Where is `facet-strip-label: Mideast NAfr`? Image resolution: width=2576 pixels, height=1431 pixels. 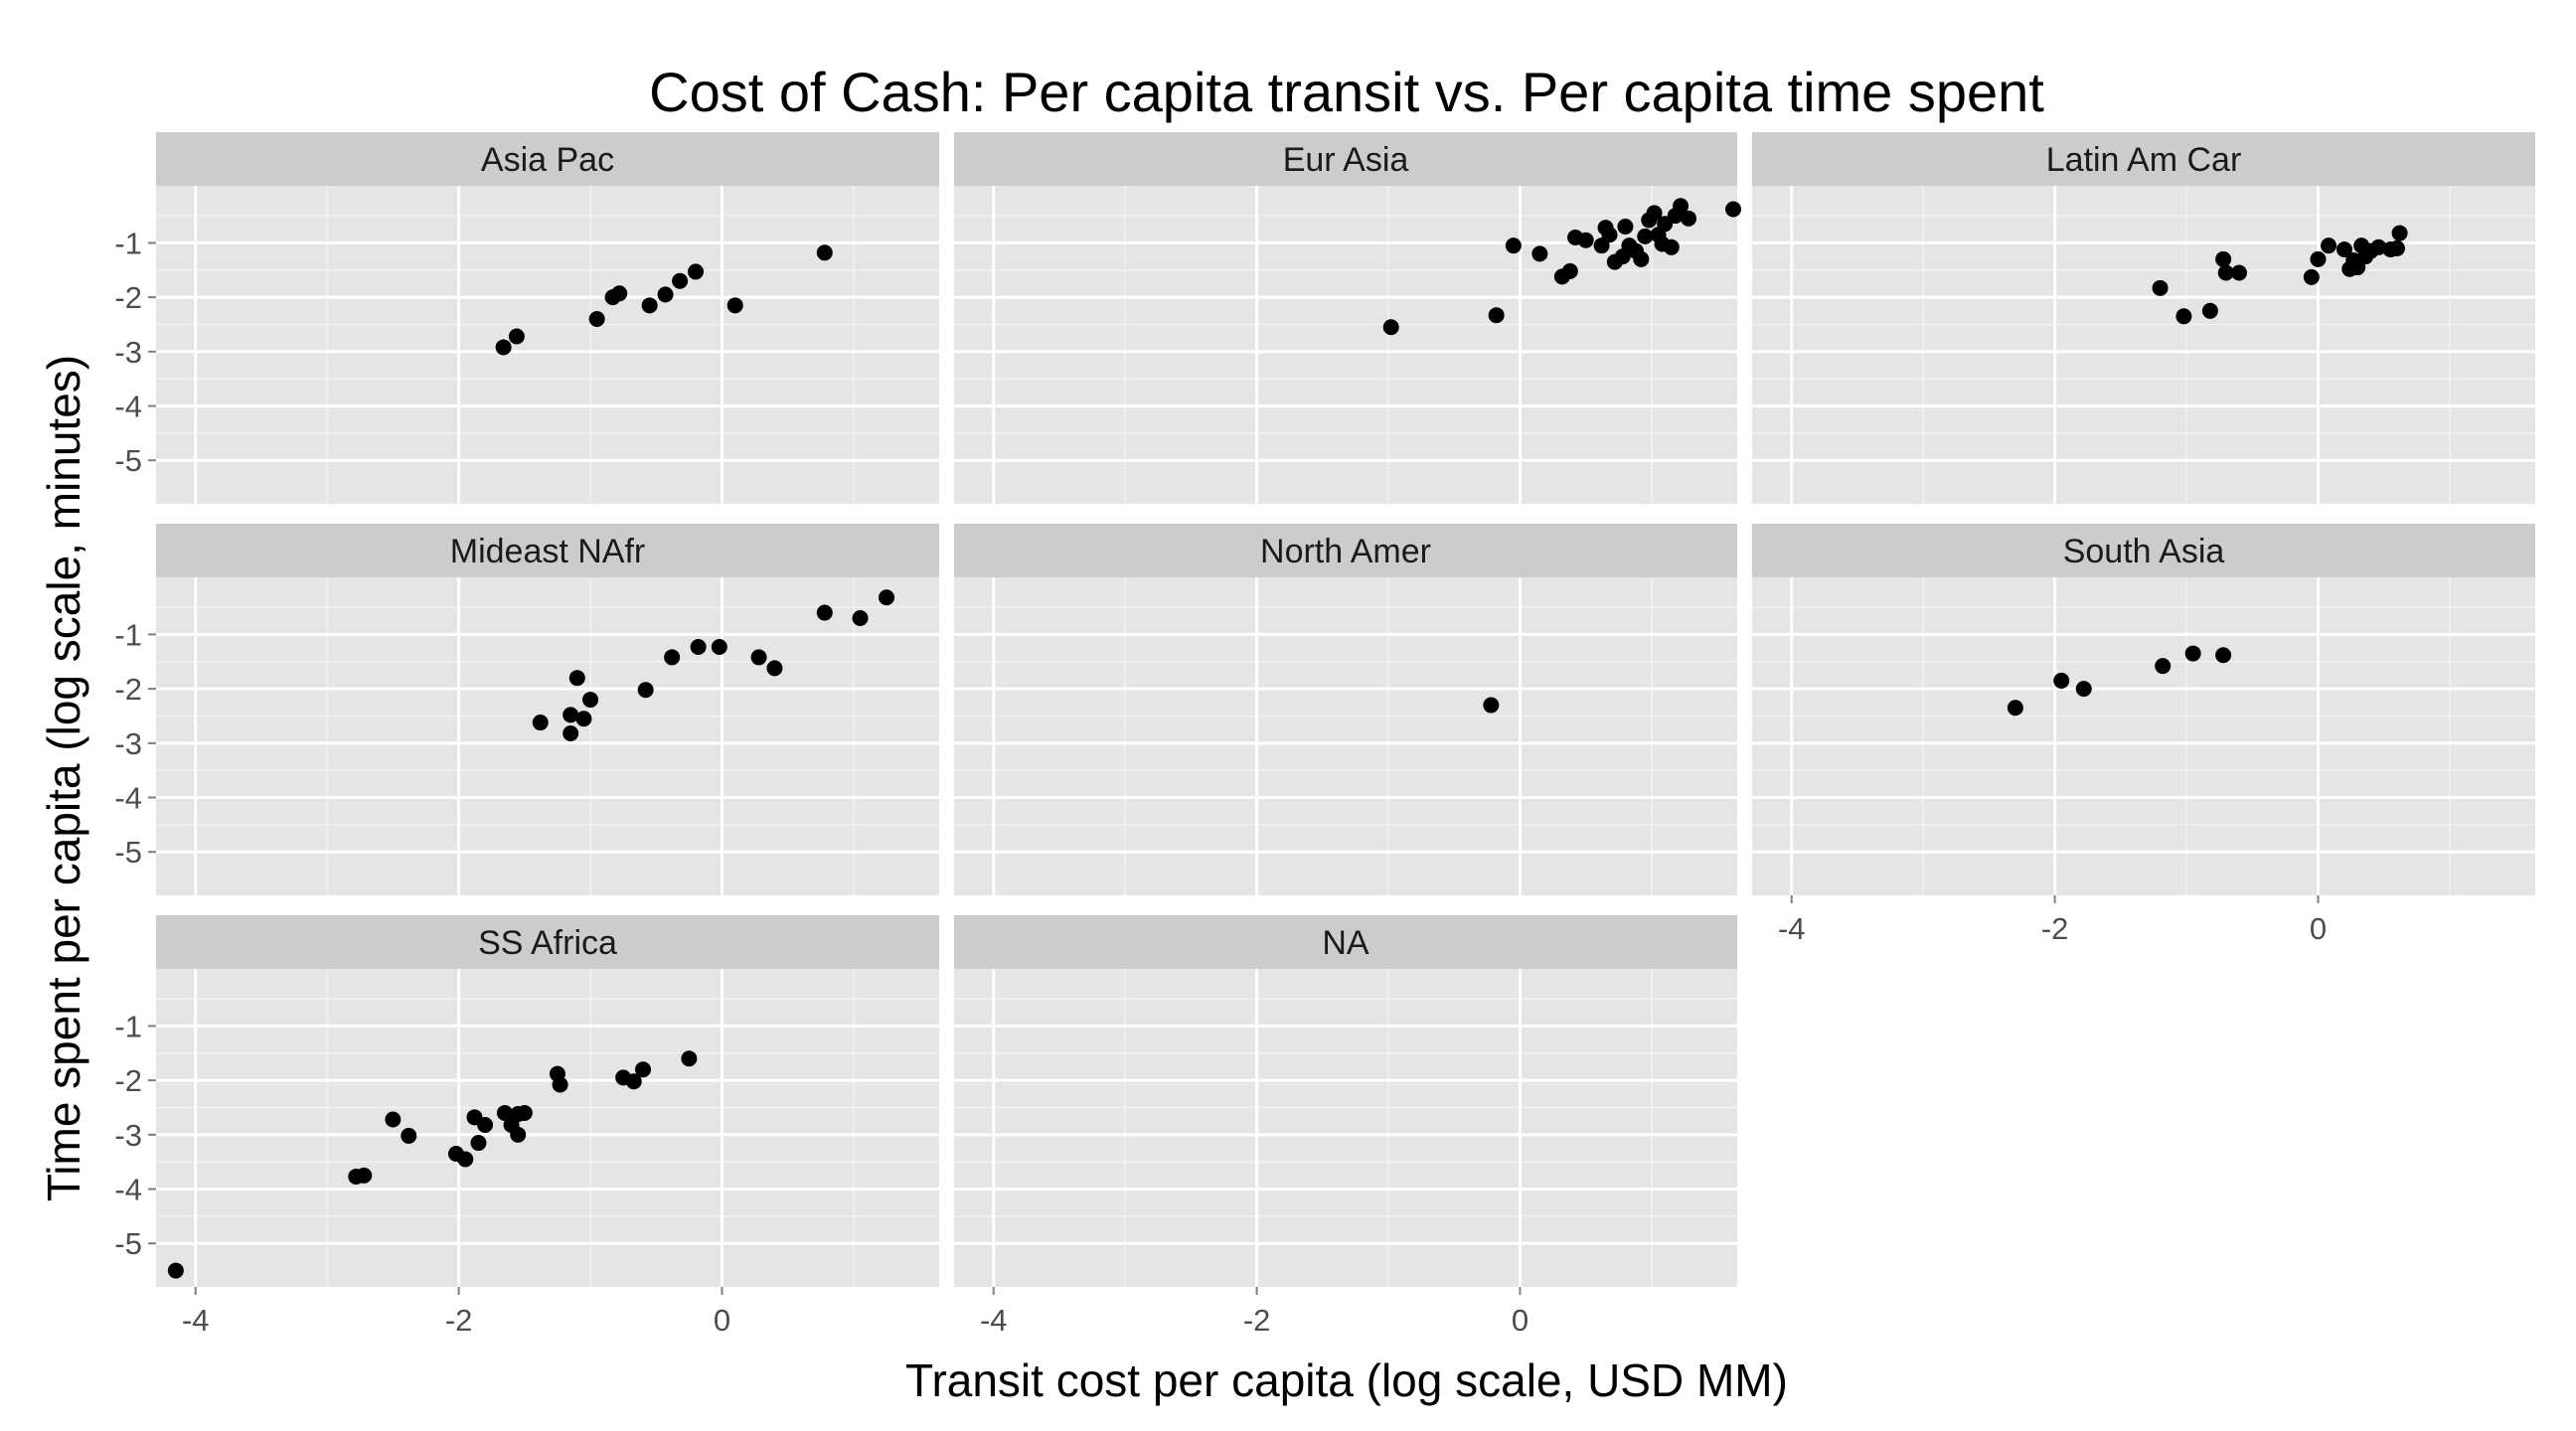 facet-strip-label: Mideast NAfr is located at coordinates (548, 551).